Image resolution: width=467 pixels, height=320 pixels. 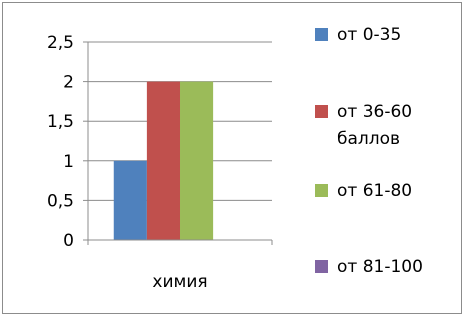 I want to click on y-tick-label: 2,5, so click(x=60, y=43).